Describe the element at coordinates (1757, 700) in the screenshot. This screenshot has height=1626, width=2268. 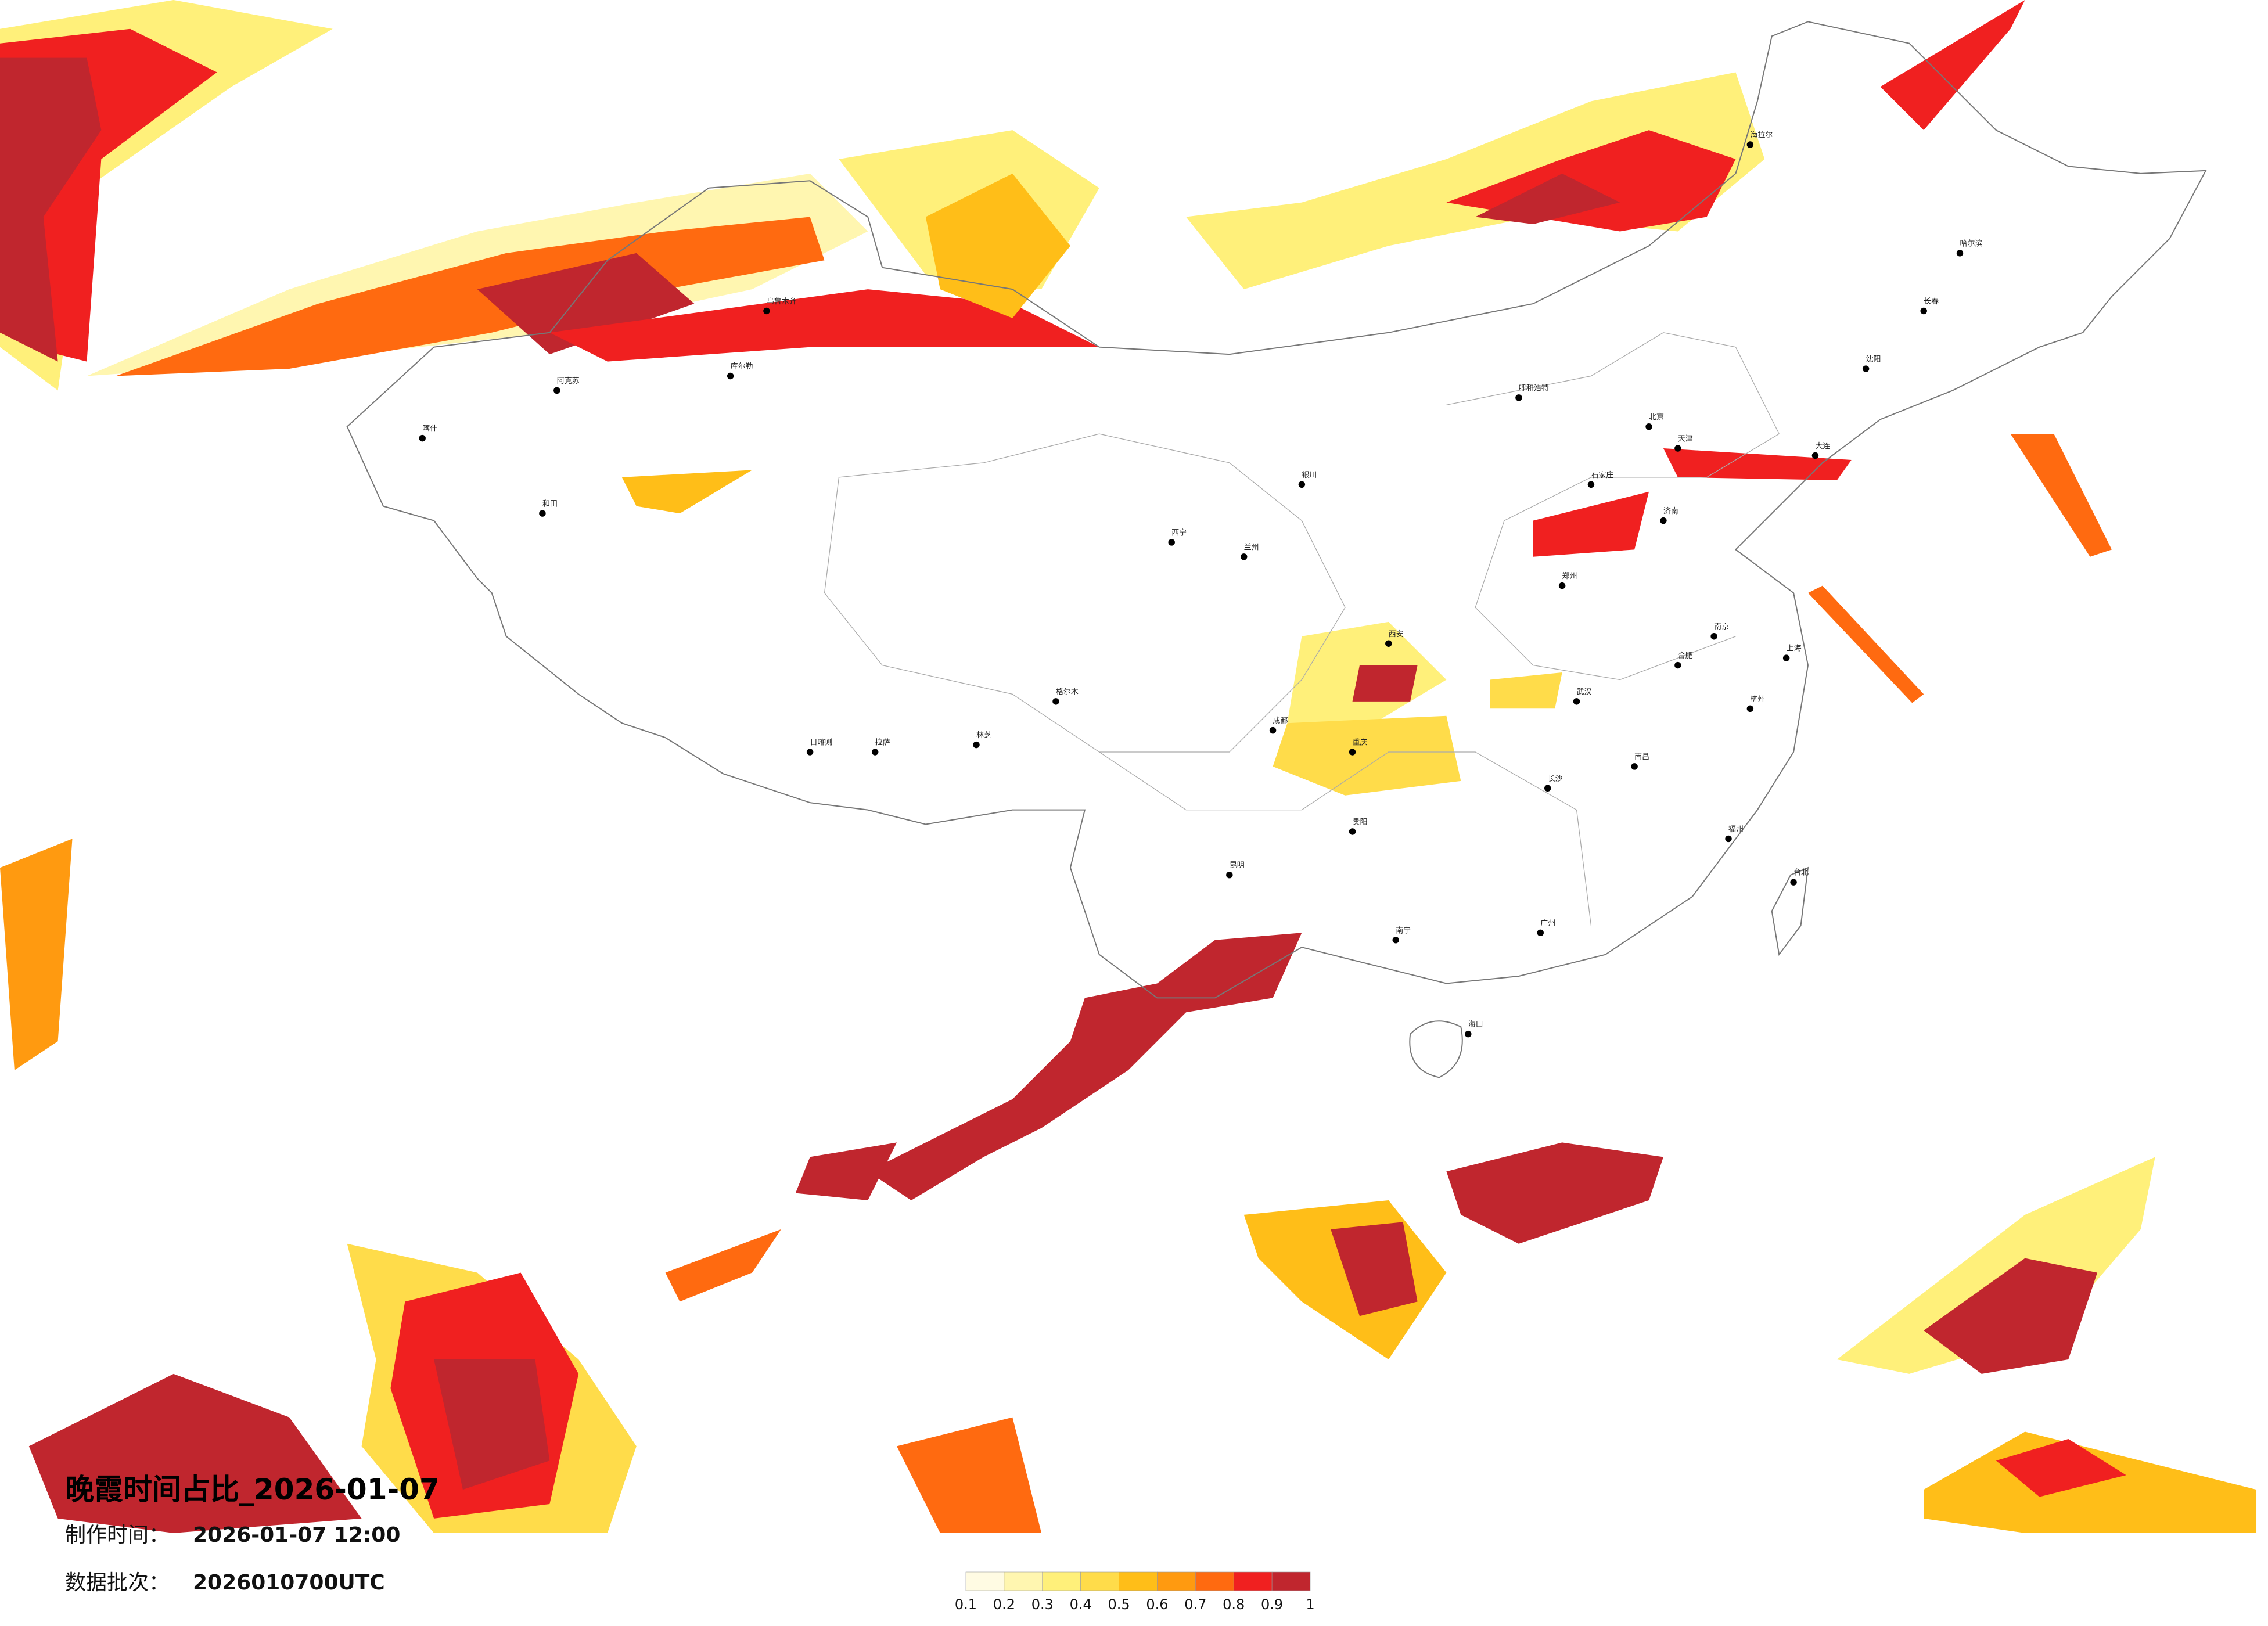
I see `city-label: 杭州` at that location.